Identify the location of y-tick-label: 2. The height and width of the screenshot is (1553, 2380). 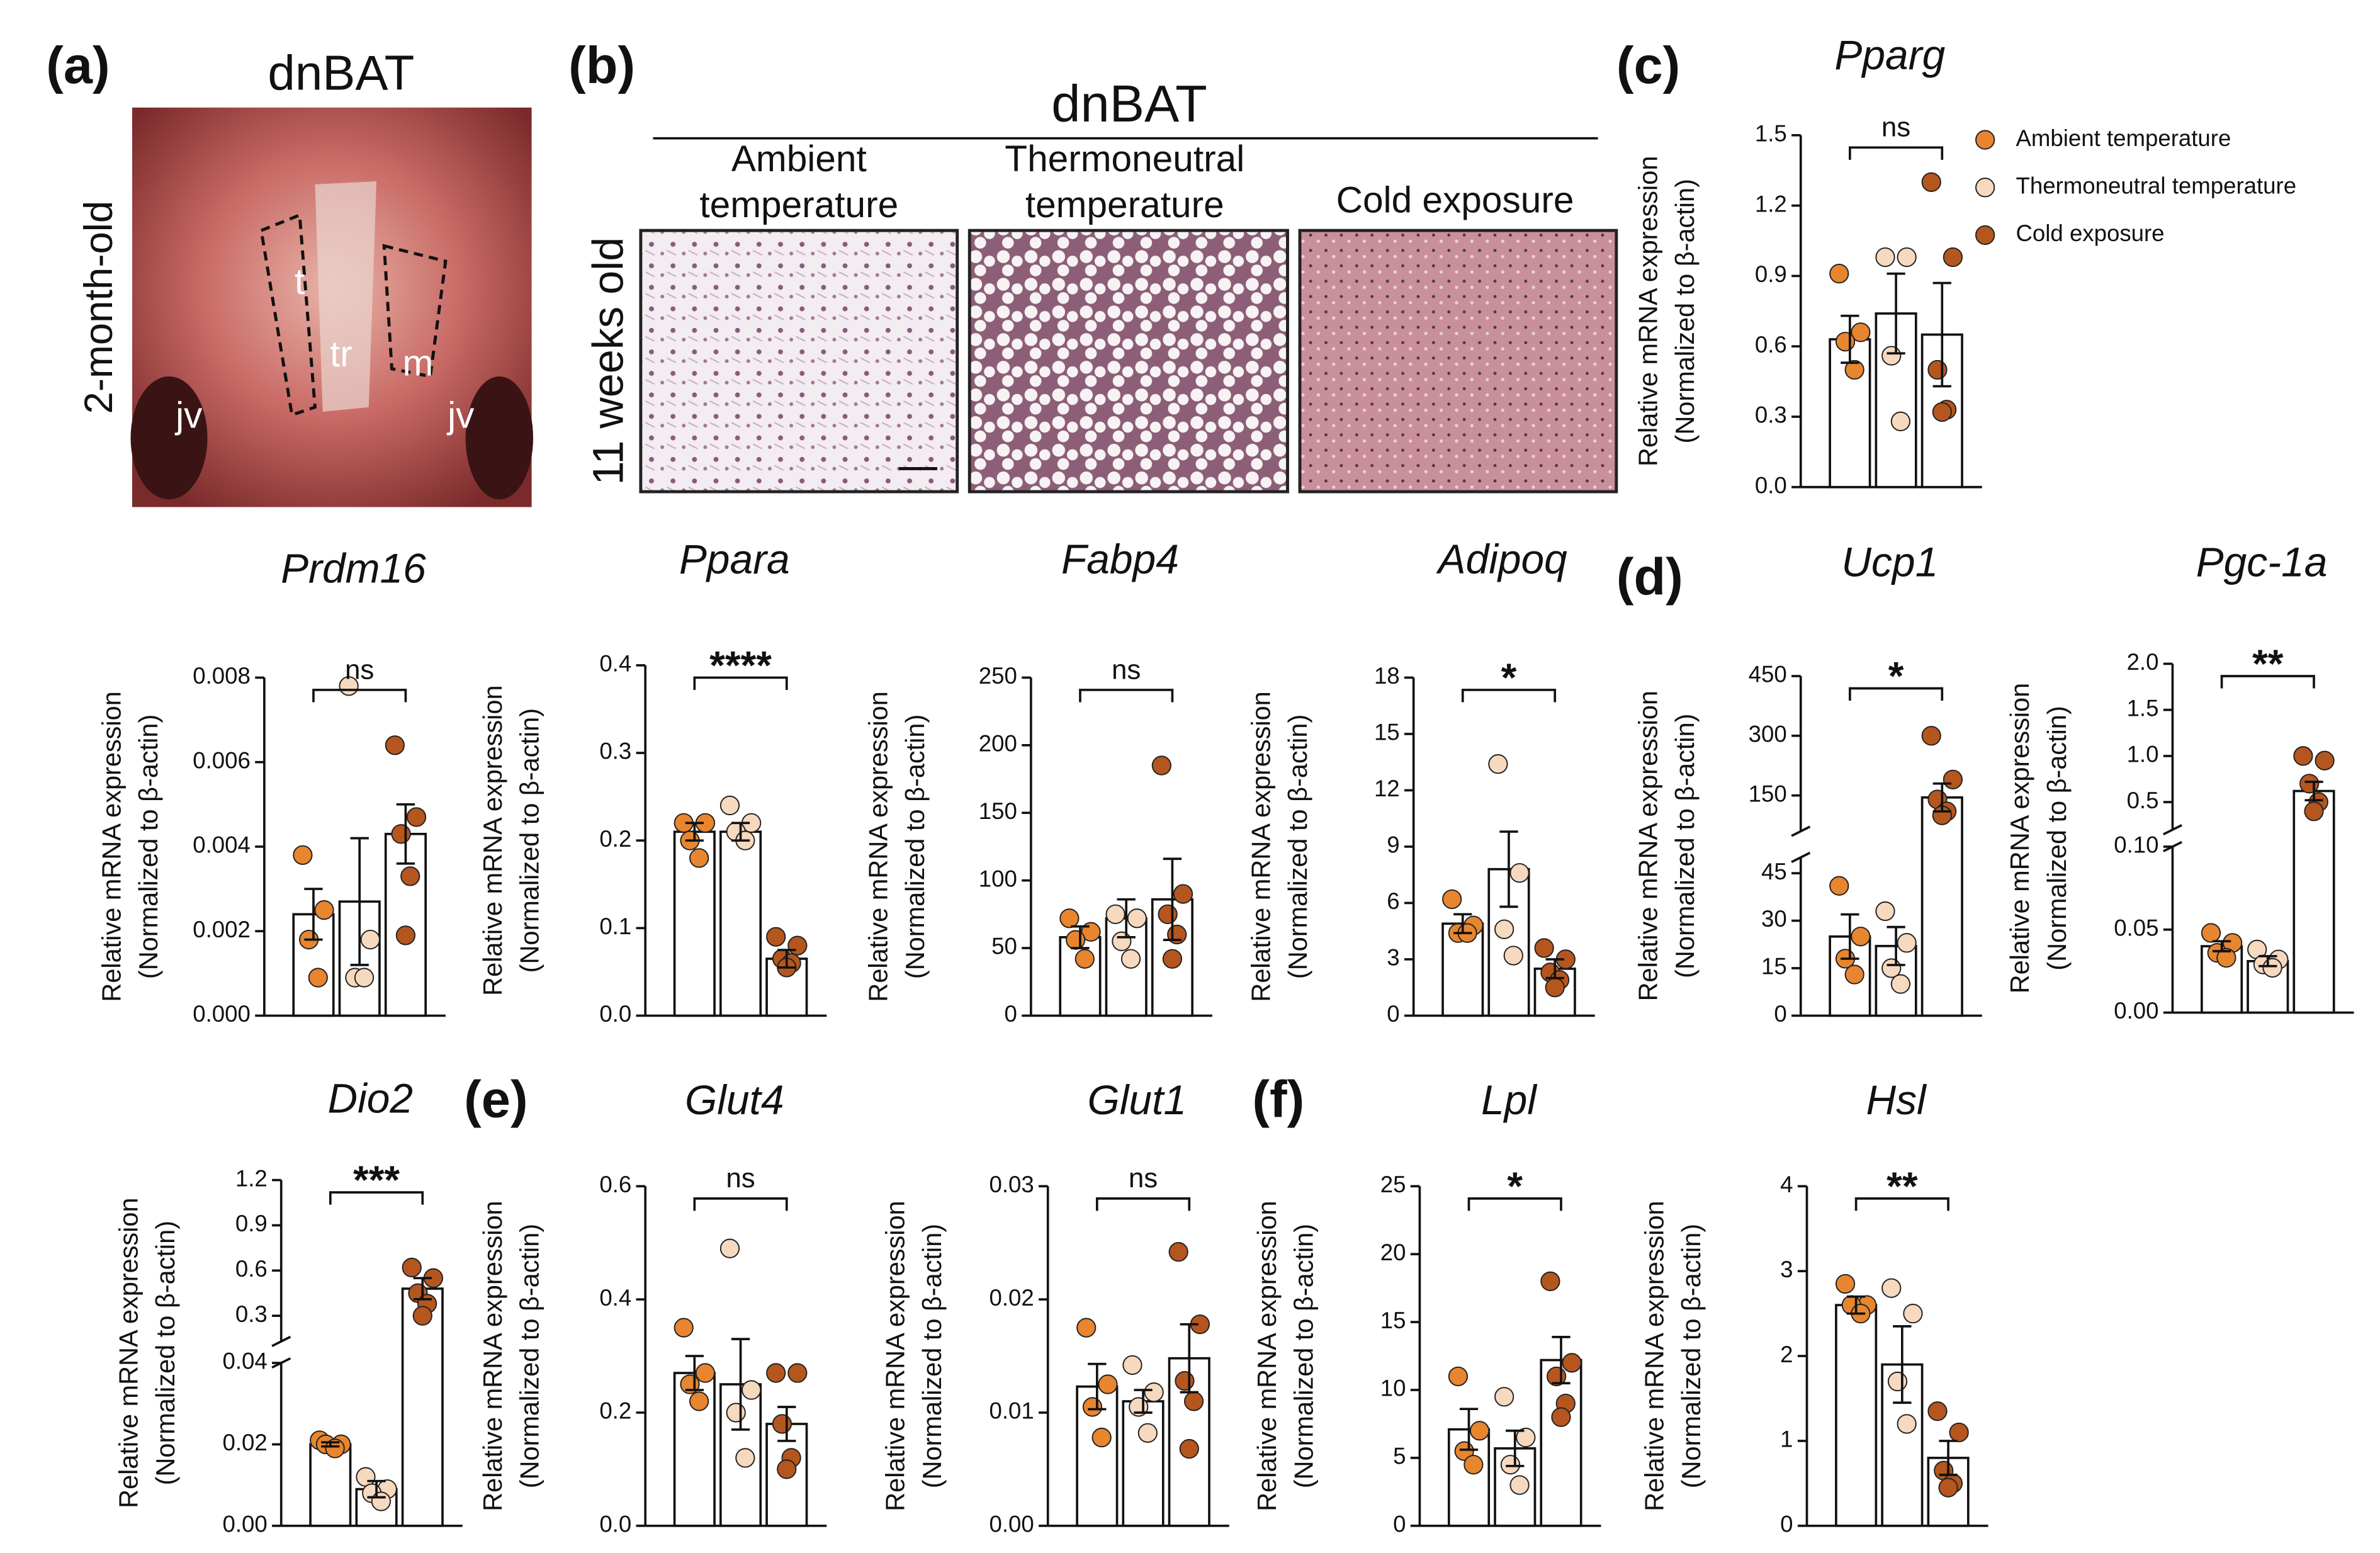
(1786, 1354).